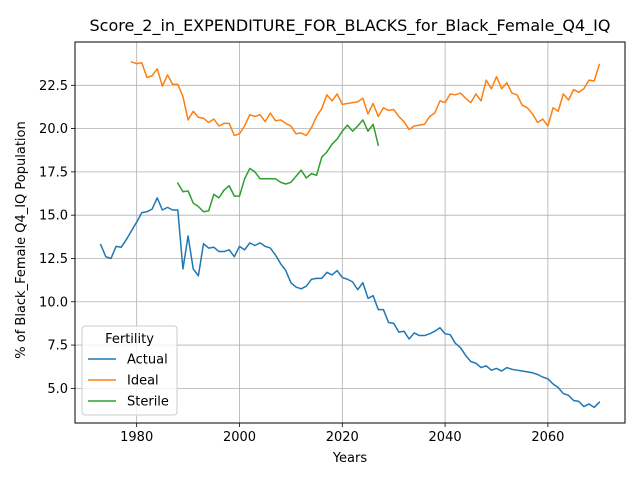 The height and width of the screenshot is (480, 640). I want to click on legend-label-sterile: Sterile, so click(148, 402).